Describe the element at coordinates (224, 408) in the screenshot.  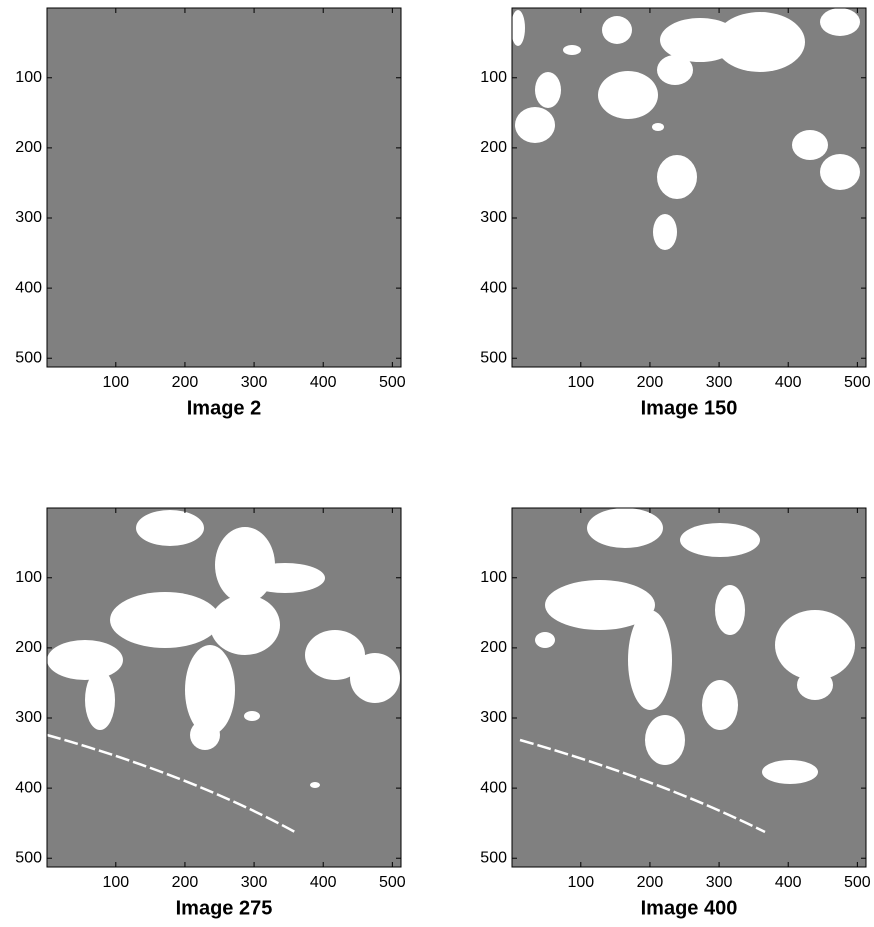
I see `x-axis-label: Image 2` at that location.